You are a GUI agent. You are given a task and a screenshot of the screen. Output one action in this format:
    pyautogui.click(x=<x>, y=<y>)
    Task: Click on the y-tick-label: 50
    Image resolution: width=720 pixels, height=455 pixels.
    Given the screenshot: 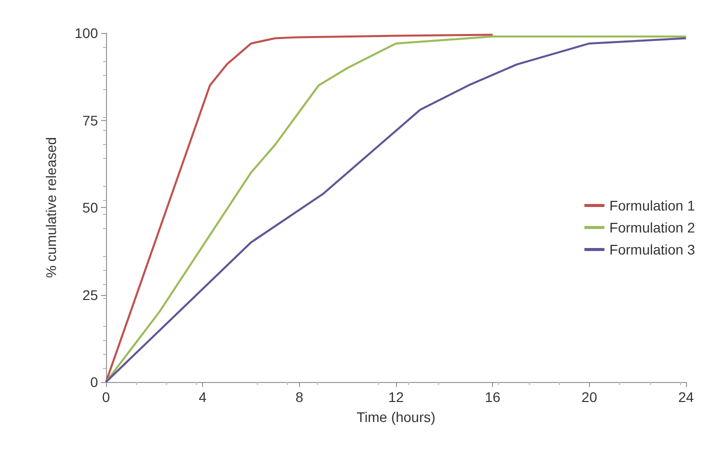 What is the action you would take?
    pyautogui.click(x=90, y=208)
    